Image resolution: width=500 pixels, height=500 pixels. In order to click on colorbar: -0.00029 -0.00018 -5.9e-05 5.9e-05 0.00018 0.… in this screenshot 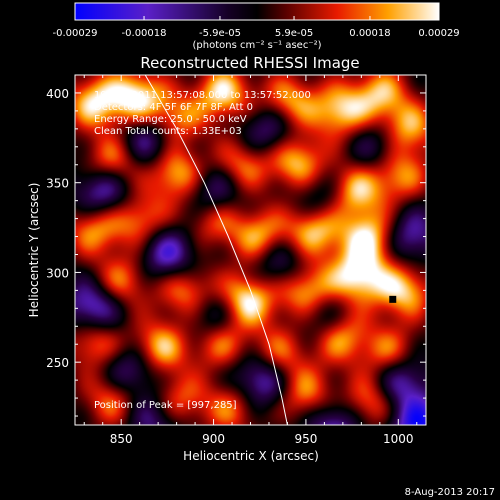, I will do `click(256, 26)`.